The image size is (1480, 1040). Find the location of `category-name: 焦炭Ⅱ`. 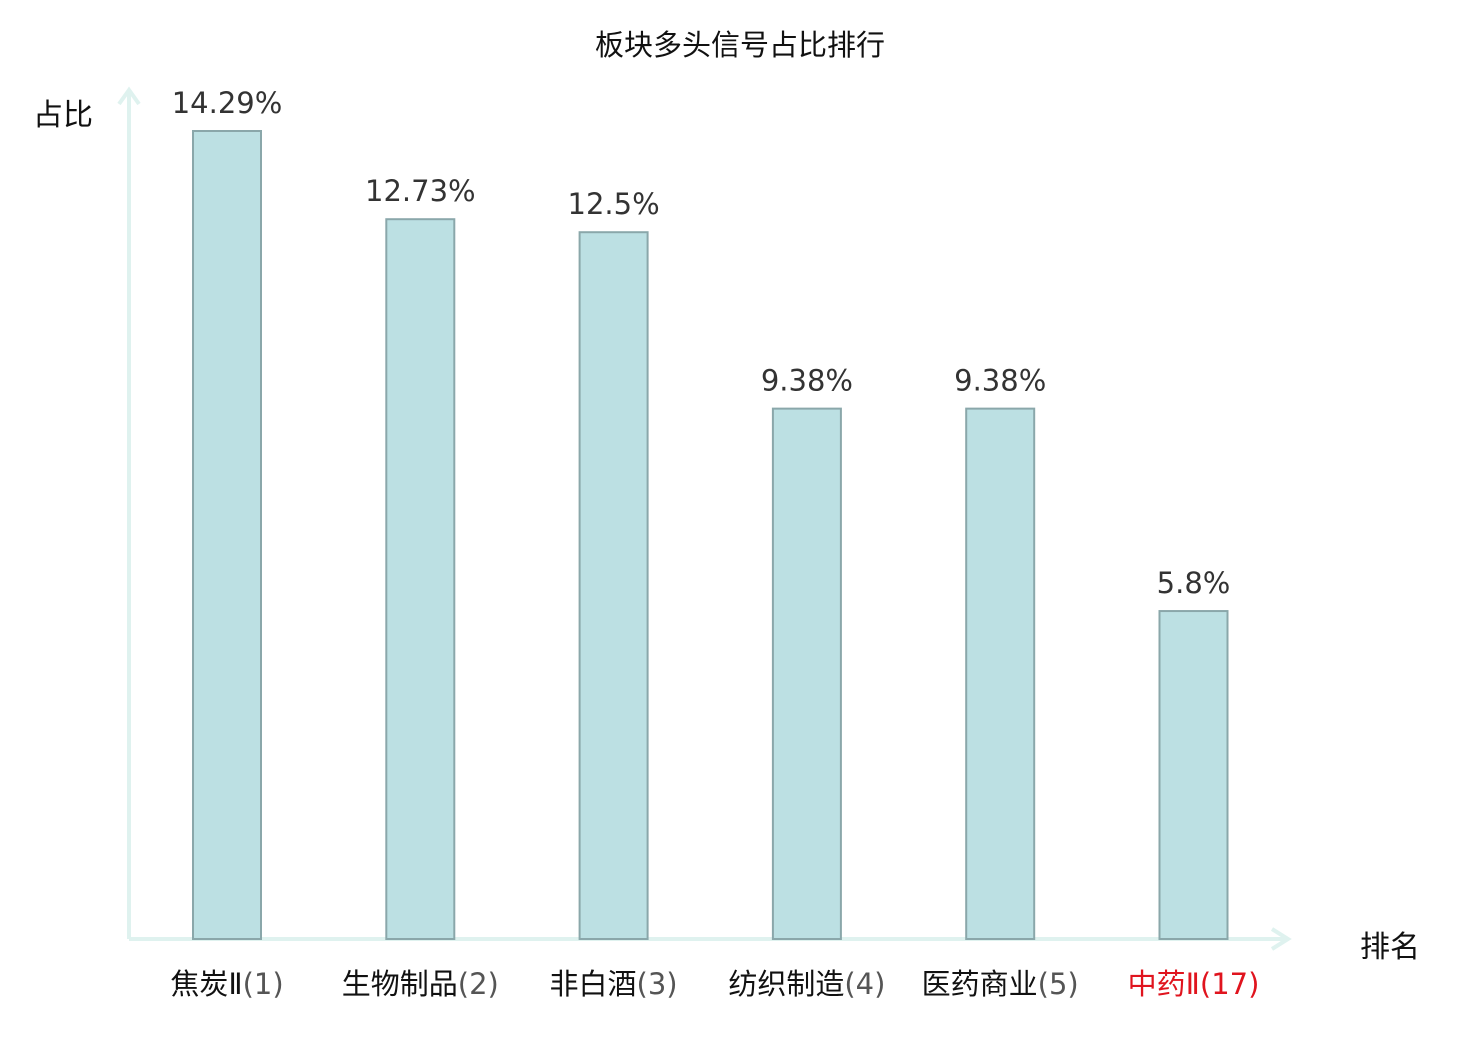

category-name: 焦炭Ⅱ is located at coordinates (206, 984).